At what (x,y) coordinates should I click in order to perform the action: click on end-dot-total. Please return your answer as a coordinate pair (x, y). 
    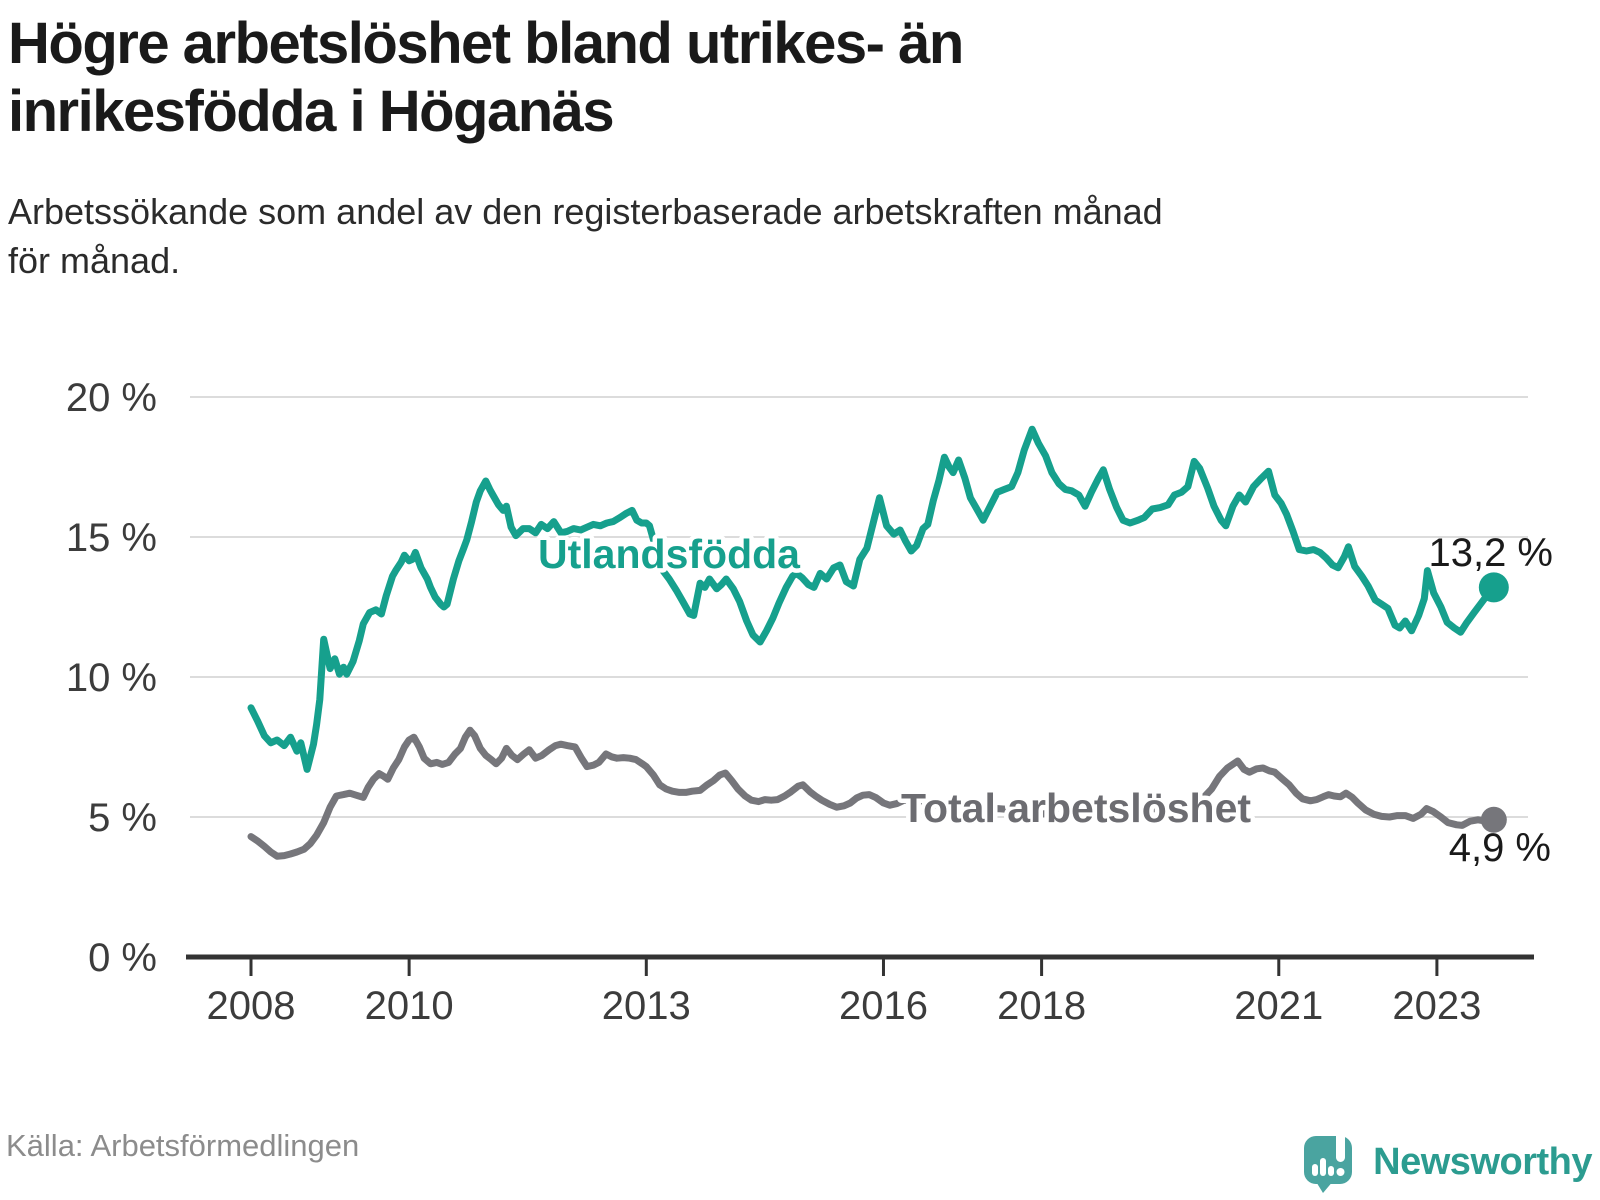
    Looking at the image, I should click on (1493, 819).